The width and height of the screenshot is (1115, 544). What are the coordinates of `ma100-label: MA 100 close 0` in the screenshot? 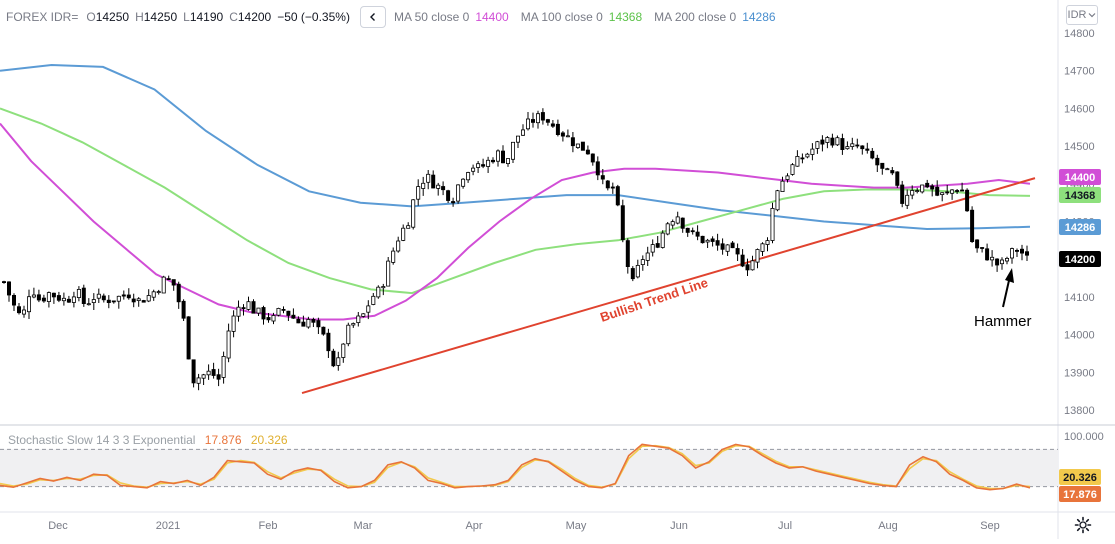 It's located at (561, 17).